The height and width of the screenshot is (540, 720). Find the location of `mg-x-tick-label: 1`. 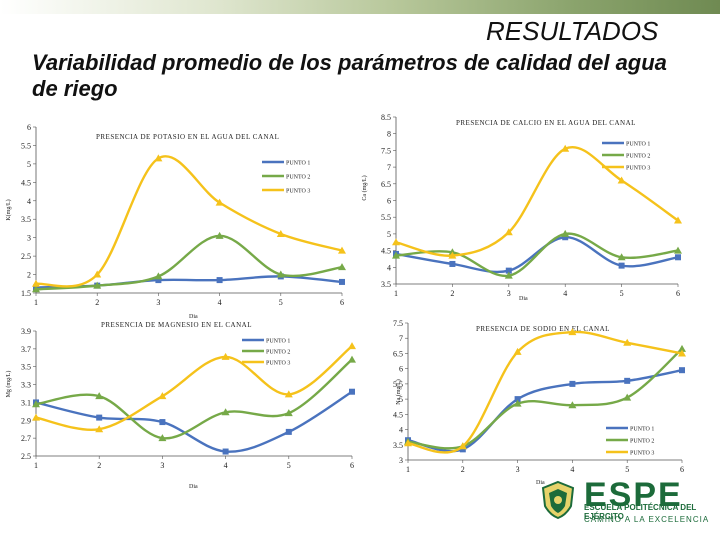

mg-x-tick-label: 1 is located at coordinates (36, 465).